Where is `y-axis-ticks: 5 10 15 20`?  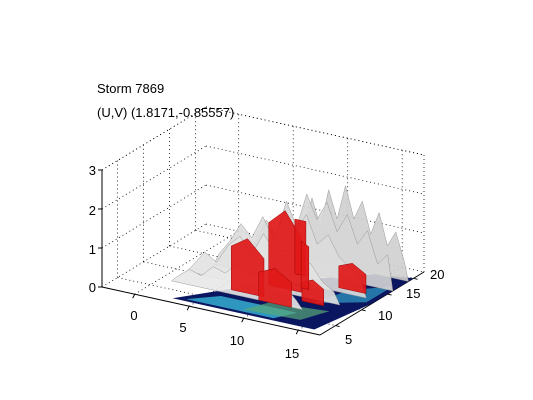 y-axis-ticks: 5 10 15 20 is located at coordinates (394, 307).